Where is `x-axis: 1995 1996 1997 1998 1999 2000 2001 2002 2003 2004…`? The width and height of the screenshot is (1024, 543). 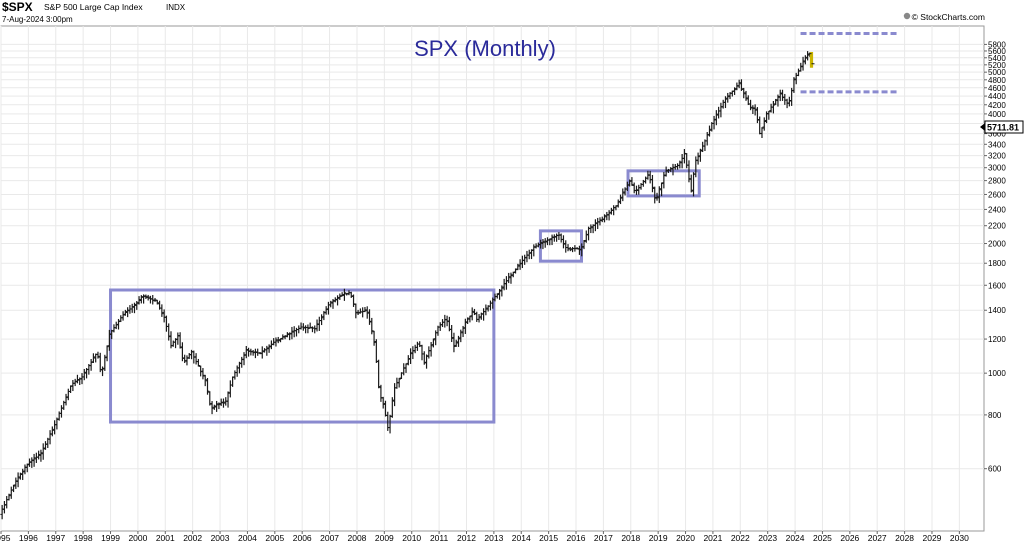
x-axis: 1995 1996 1997 1998 1999 2000 2001 2002 2003 2004… is located at coordinates (484, 537).